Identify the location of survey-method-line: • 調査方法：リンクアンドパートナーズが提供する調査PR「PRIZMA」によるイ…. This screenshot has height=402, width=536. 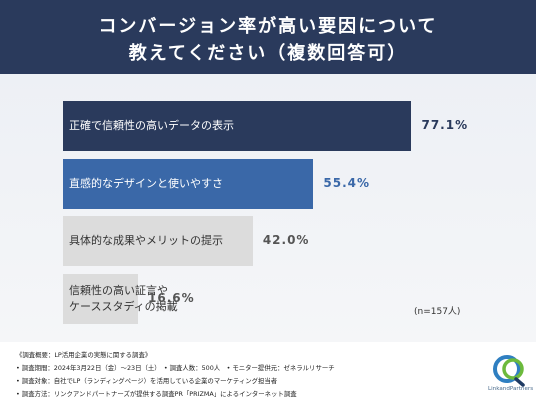
(156, 394).